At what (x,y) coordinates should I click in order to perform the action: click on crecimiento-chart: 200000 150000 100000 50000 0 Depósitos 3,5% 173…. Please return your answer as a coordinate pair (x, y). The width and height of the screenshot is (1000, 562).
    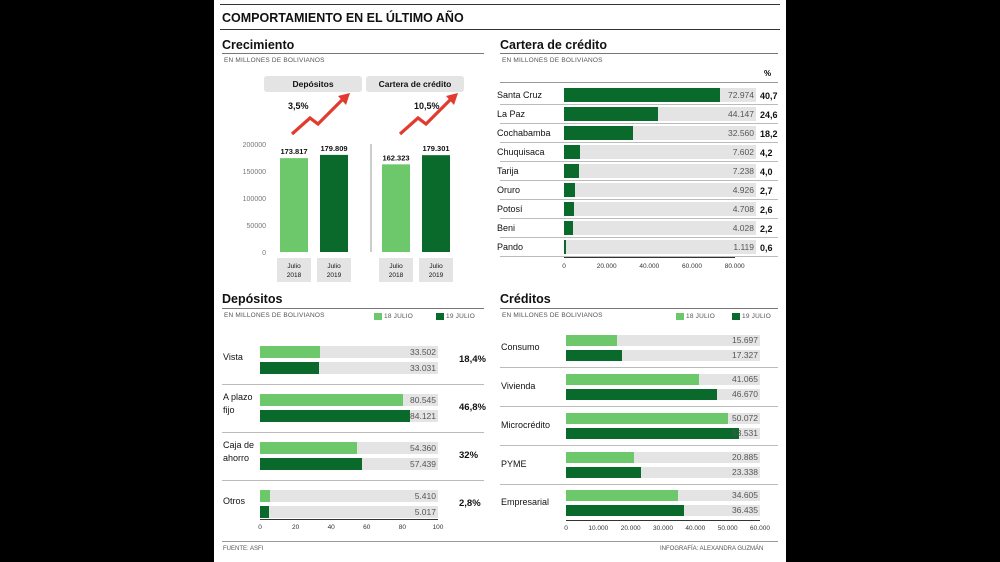
    Looking at the image, I should click on (353, 179).